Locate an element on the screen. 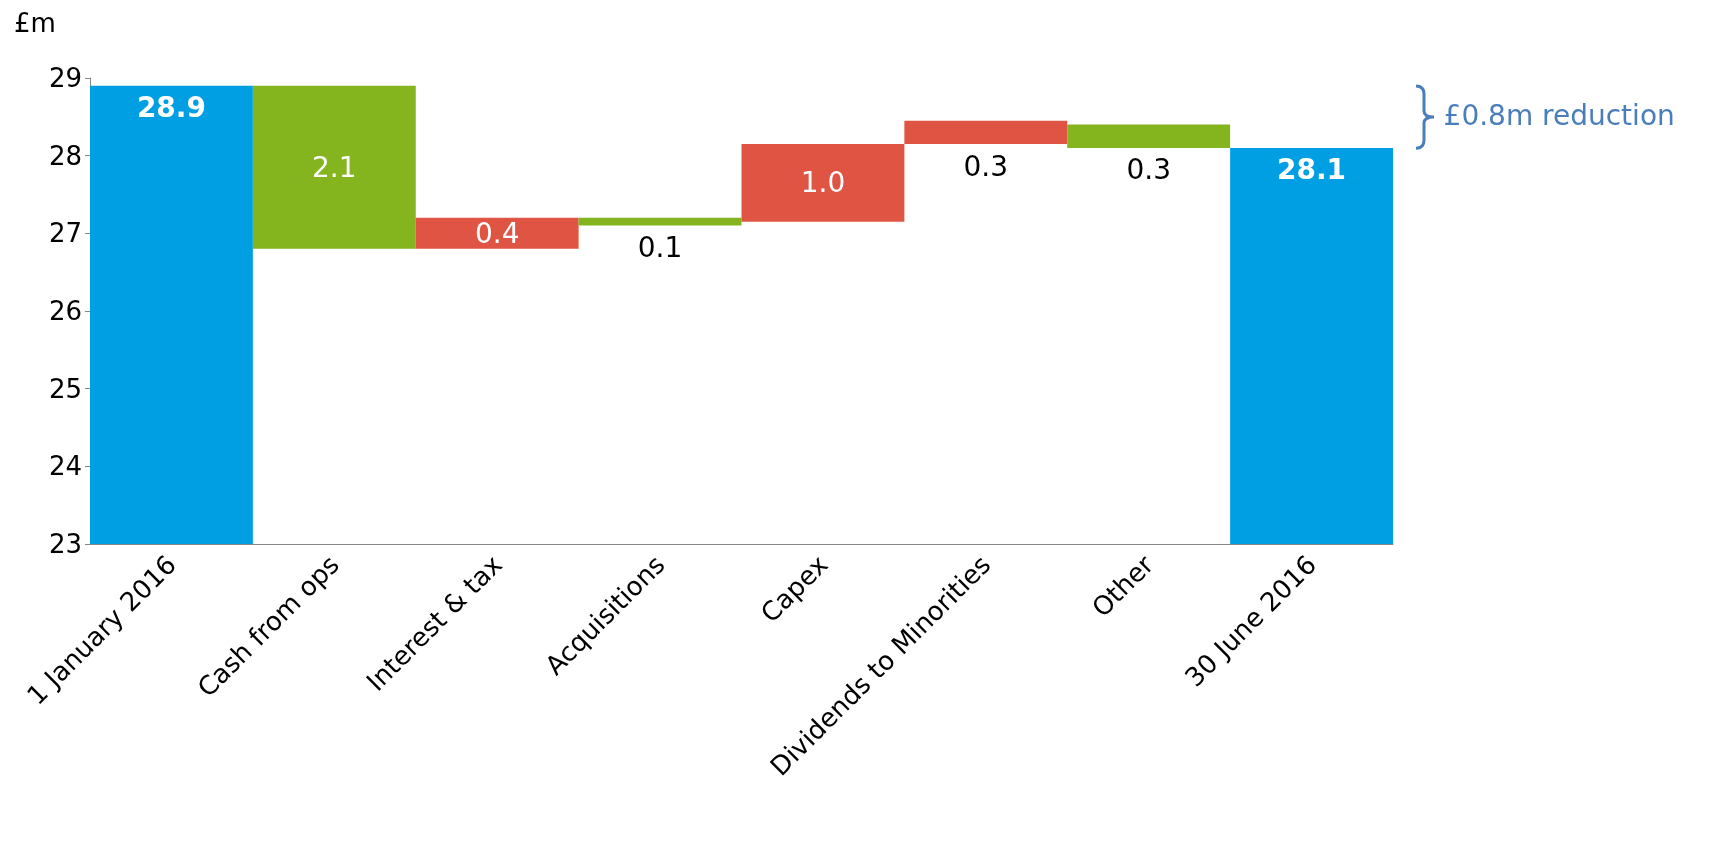  y-tick-label: 28 is located at coordinates (65, 155).